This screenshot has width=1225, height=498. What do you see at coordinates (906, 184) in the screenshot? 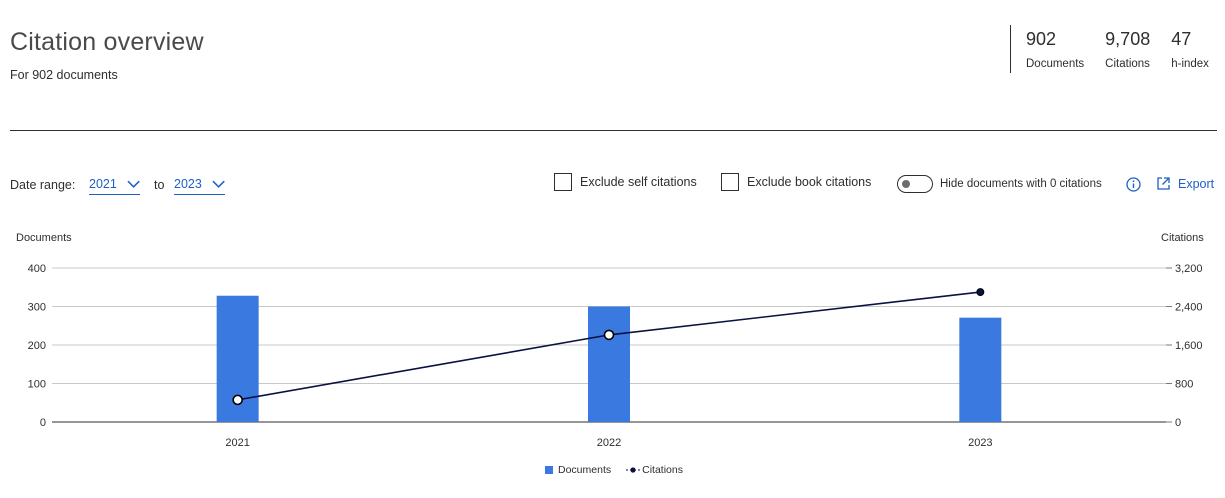
I see `toggle-knob` at bounding box center [906, 184].